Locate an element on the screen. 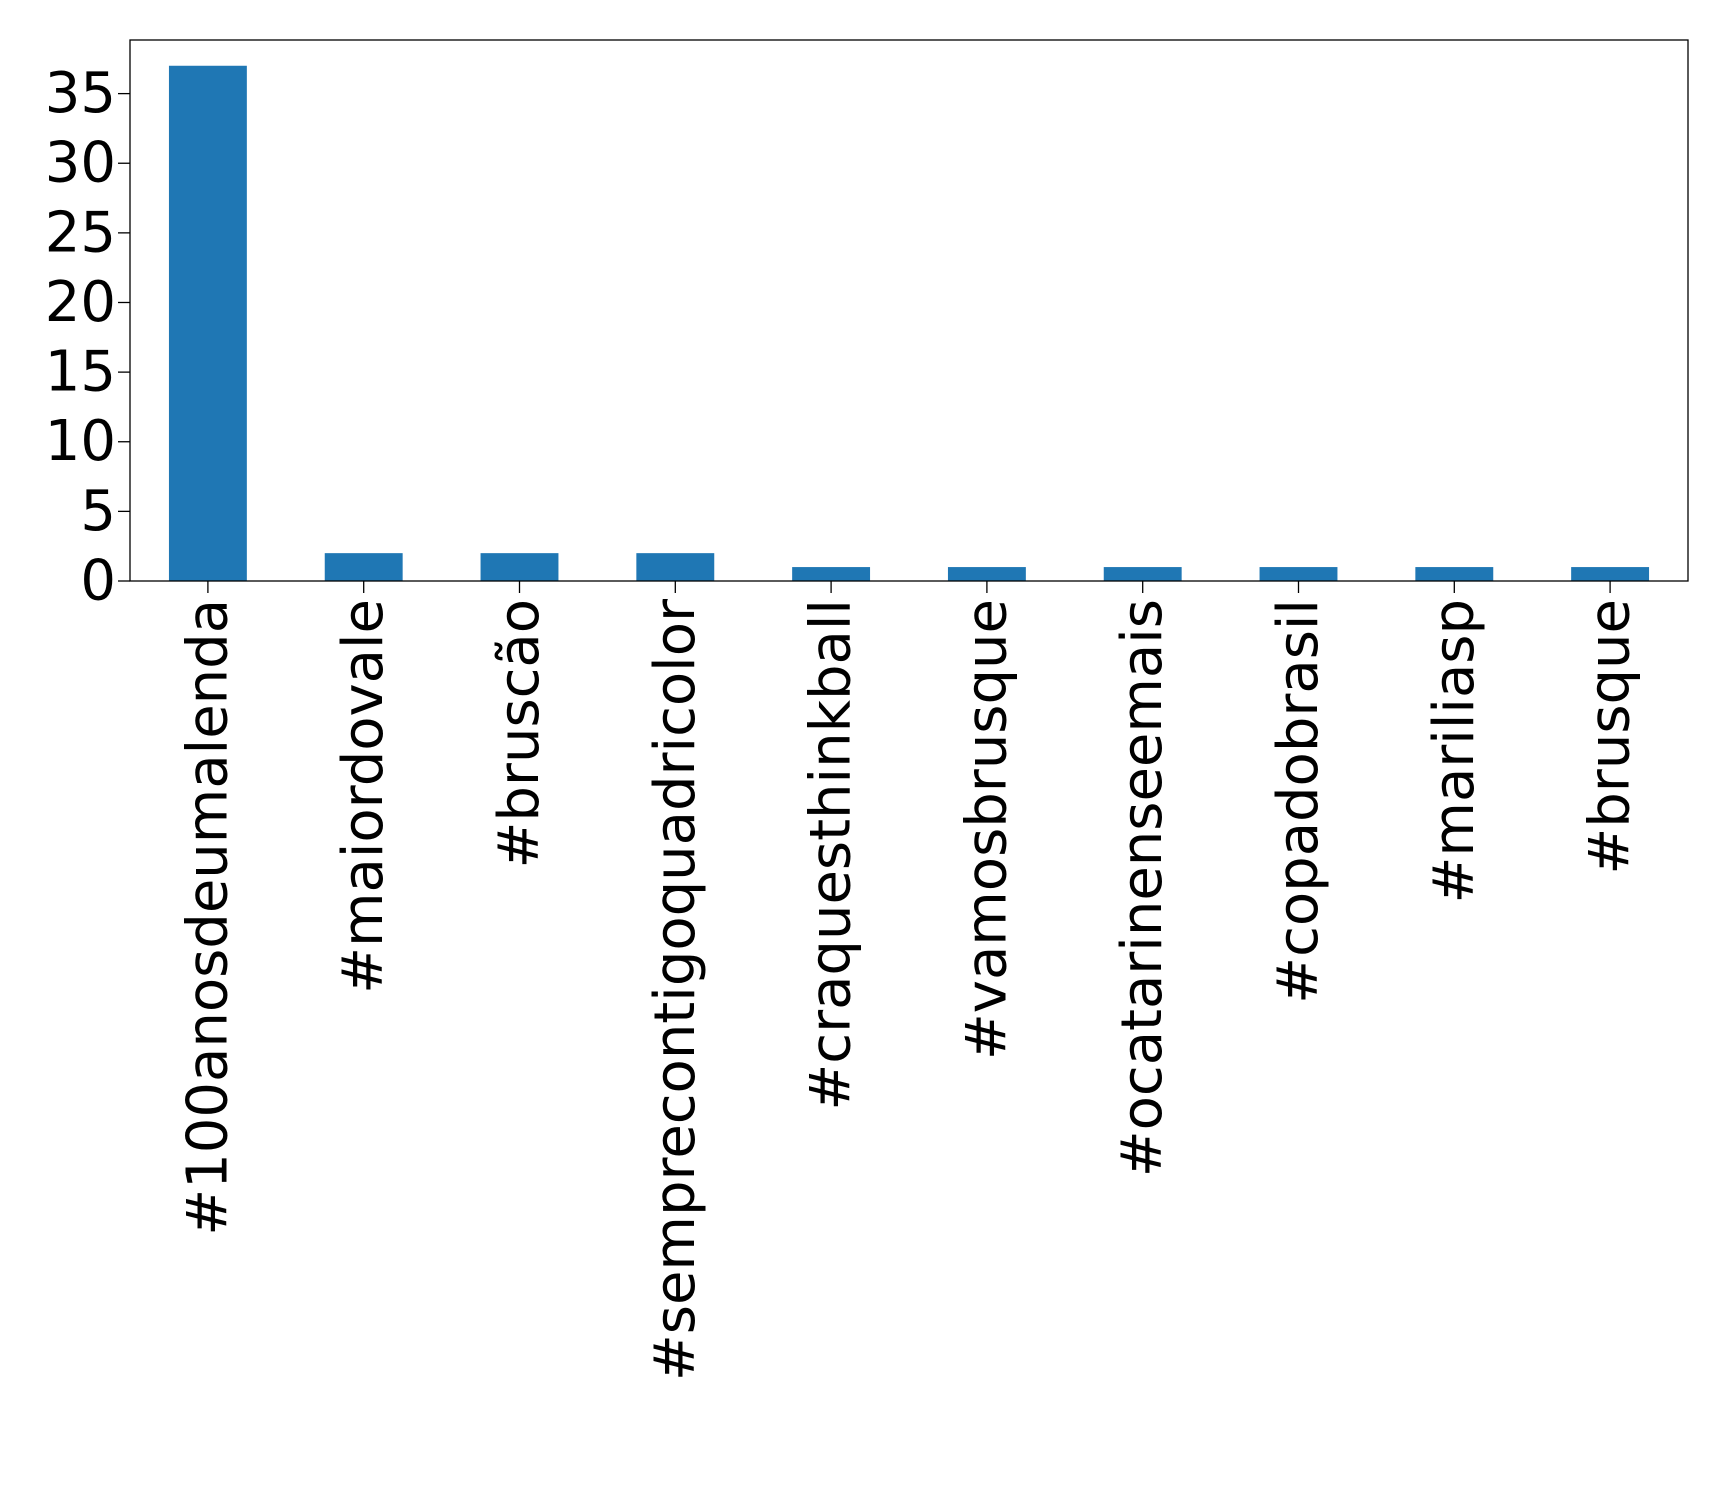 The image size is (1719, 1505). x-tick-label: #semprecontigoquadricolor is located at coordinates (675, 989).